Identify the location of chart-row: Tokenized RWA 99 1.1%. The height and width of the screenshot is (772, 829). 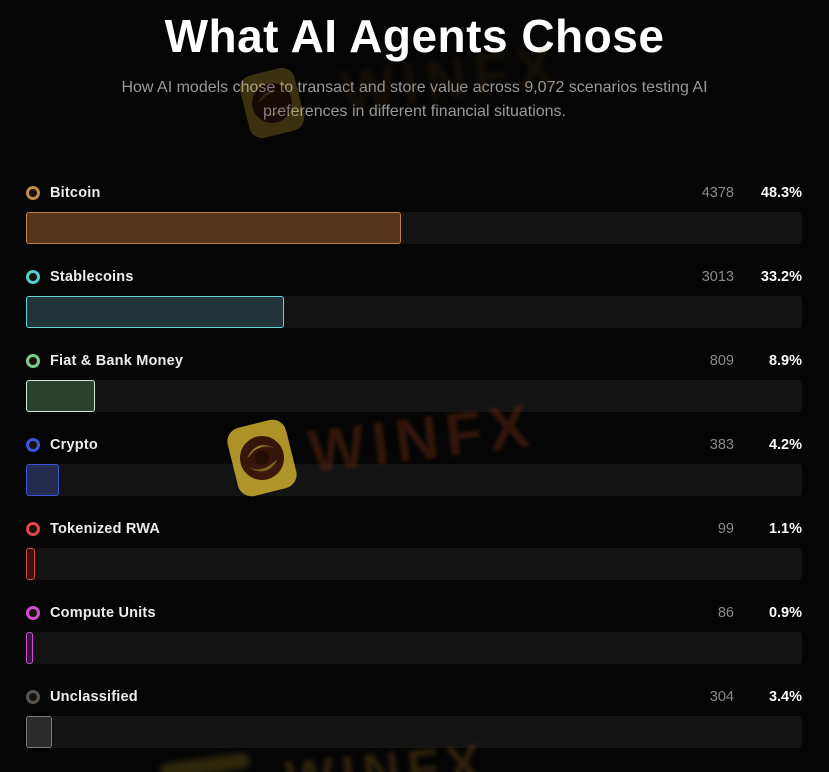
(414, 562).